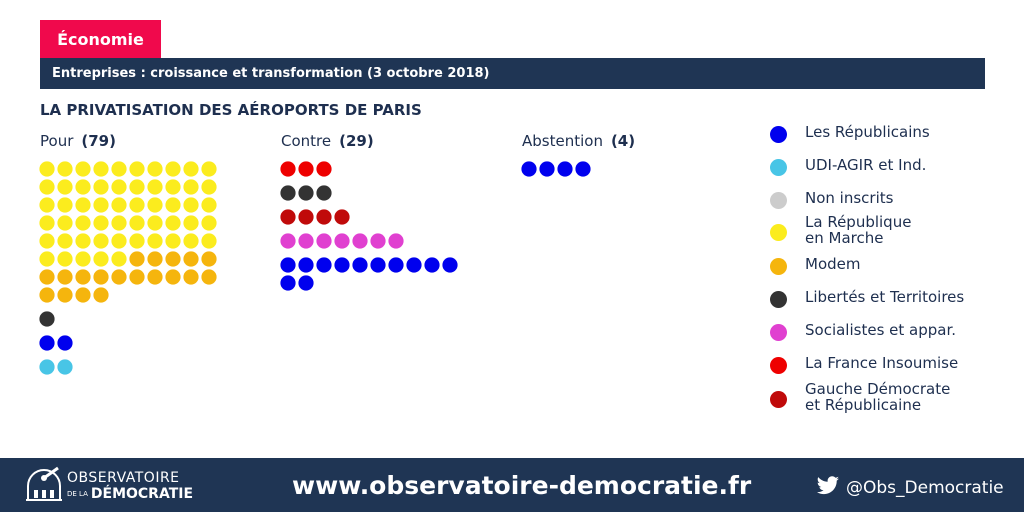 Image resolution: width=1024 pixels, height=512 pixels. What do you see at coordinates (828, 488) in the screenshot?
I see `twitter-bird-icon` at bounding box center [828, 488].